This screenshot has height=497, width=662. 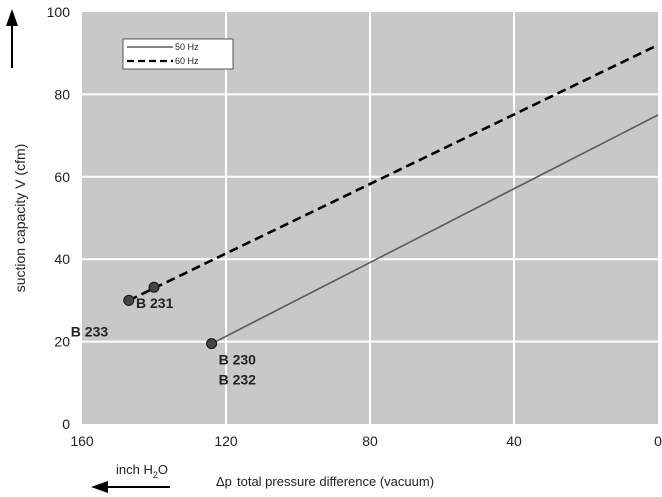 I want to click on y-tick-label: 20, so click(x=62, y=342).